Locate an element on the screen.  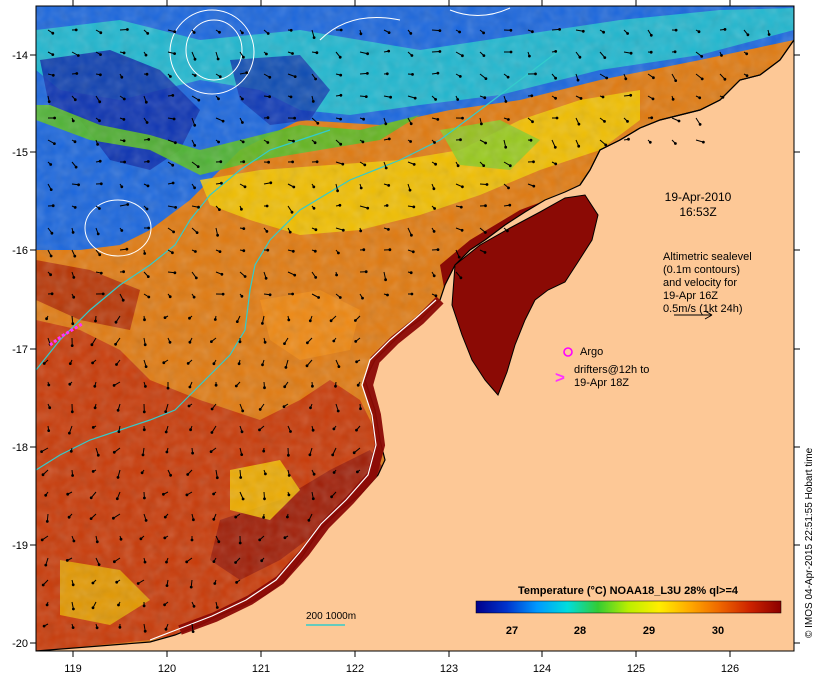
credit-text: © IMOS 04-Apr-2015 22:51:55 Hobart time is located at coordinates (809, 542).